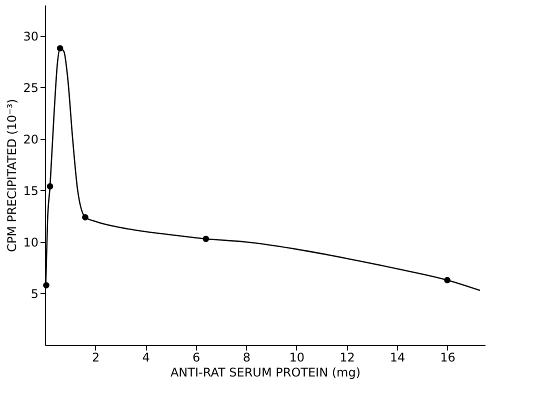 This screenshot has height=420, width=533. What do you see at coordinates (398, 357) in the screenshot?
I see `x-tick-label: 14` at bounding box center [398, 357].